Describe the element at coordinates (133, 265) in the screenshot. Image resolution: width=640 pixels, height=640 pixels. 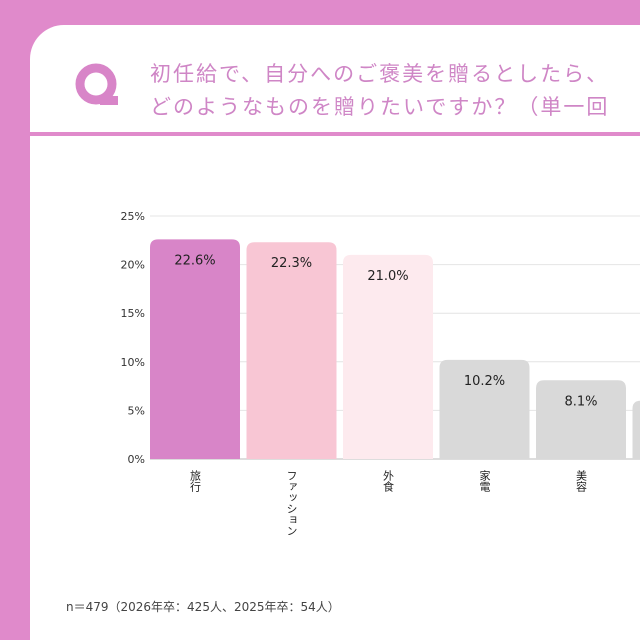
I see `y-tick-label: 20%` at that location.